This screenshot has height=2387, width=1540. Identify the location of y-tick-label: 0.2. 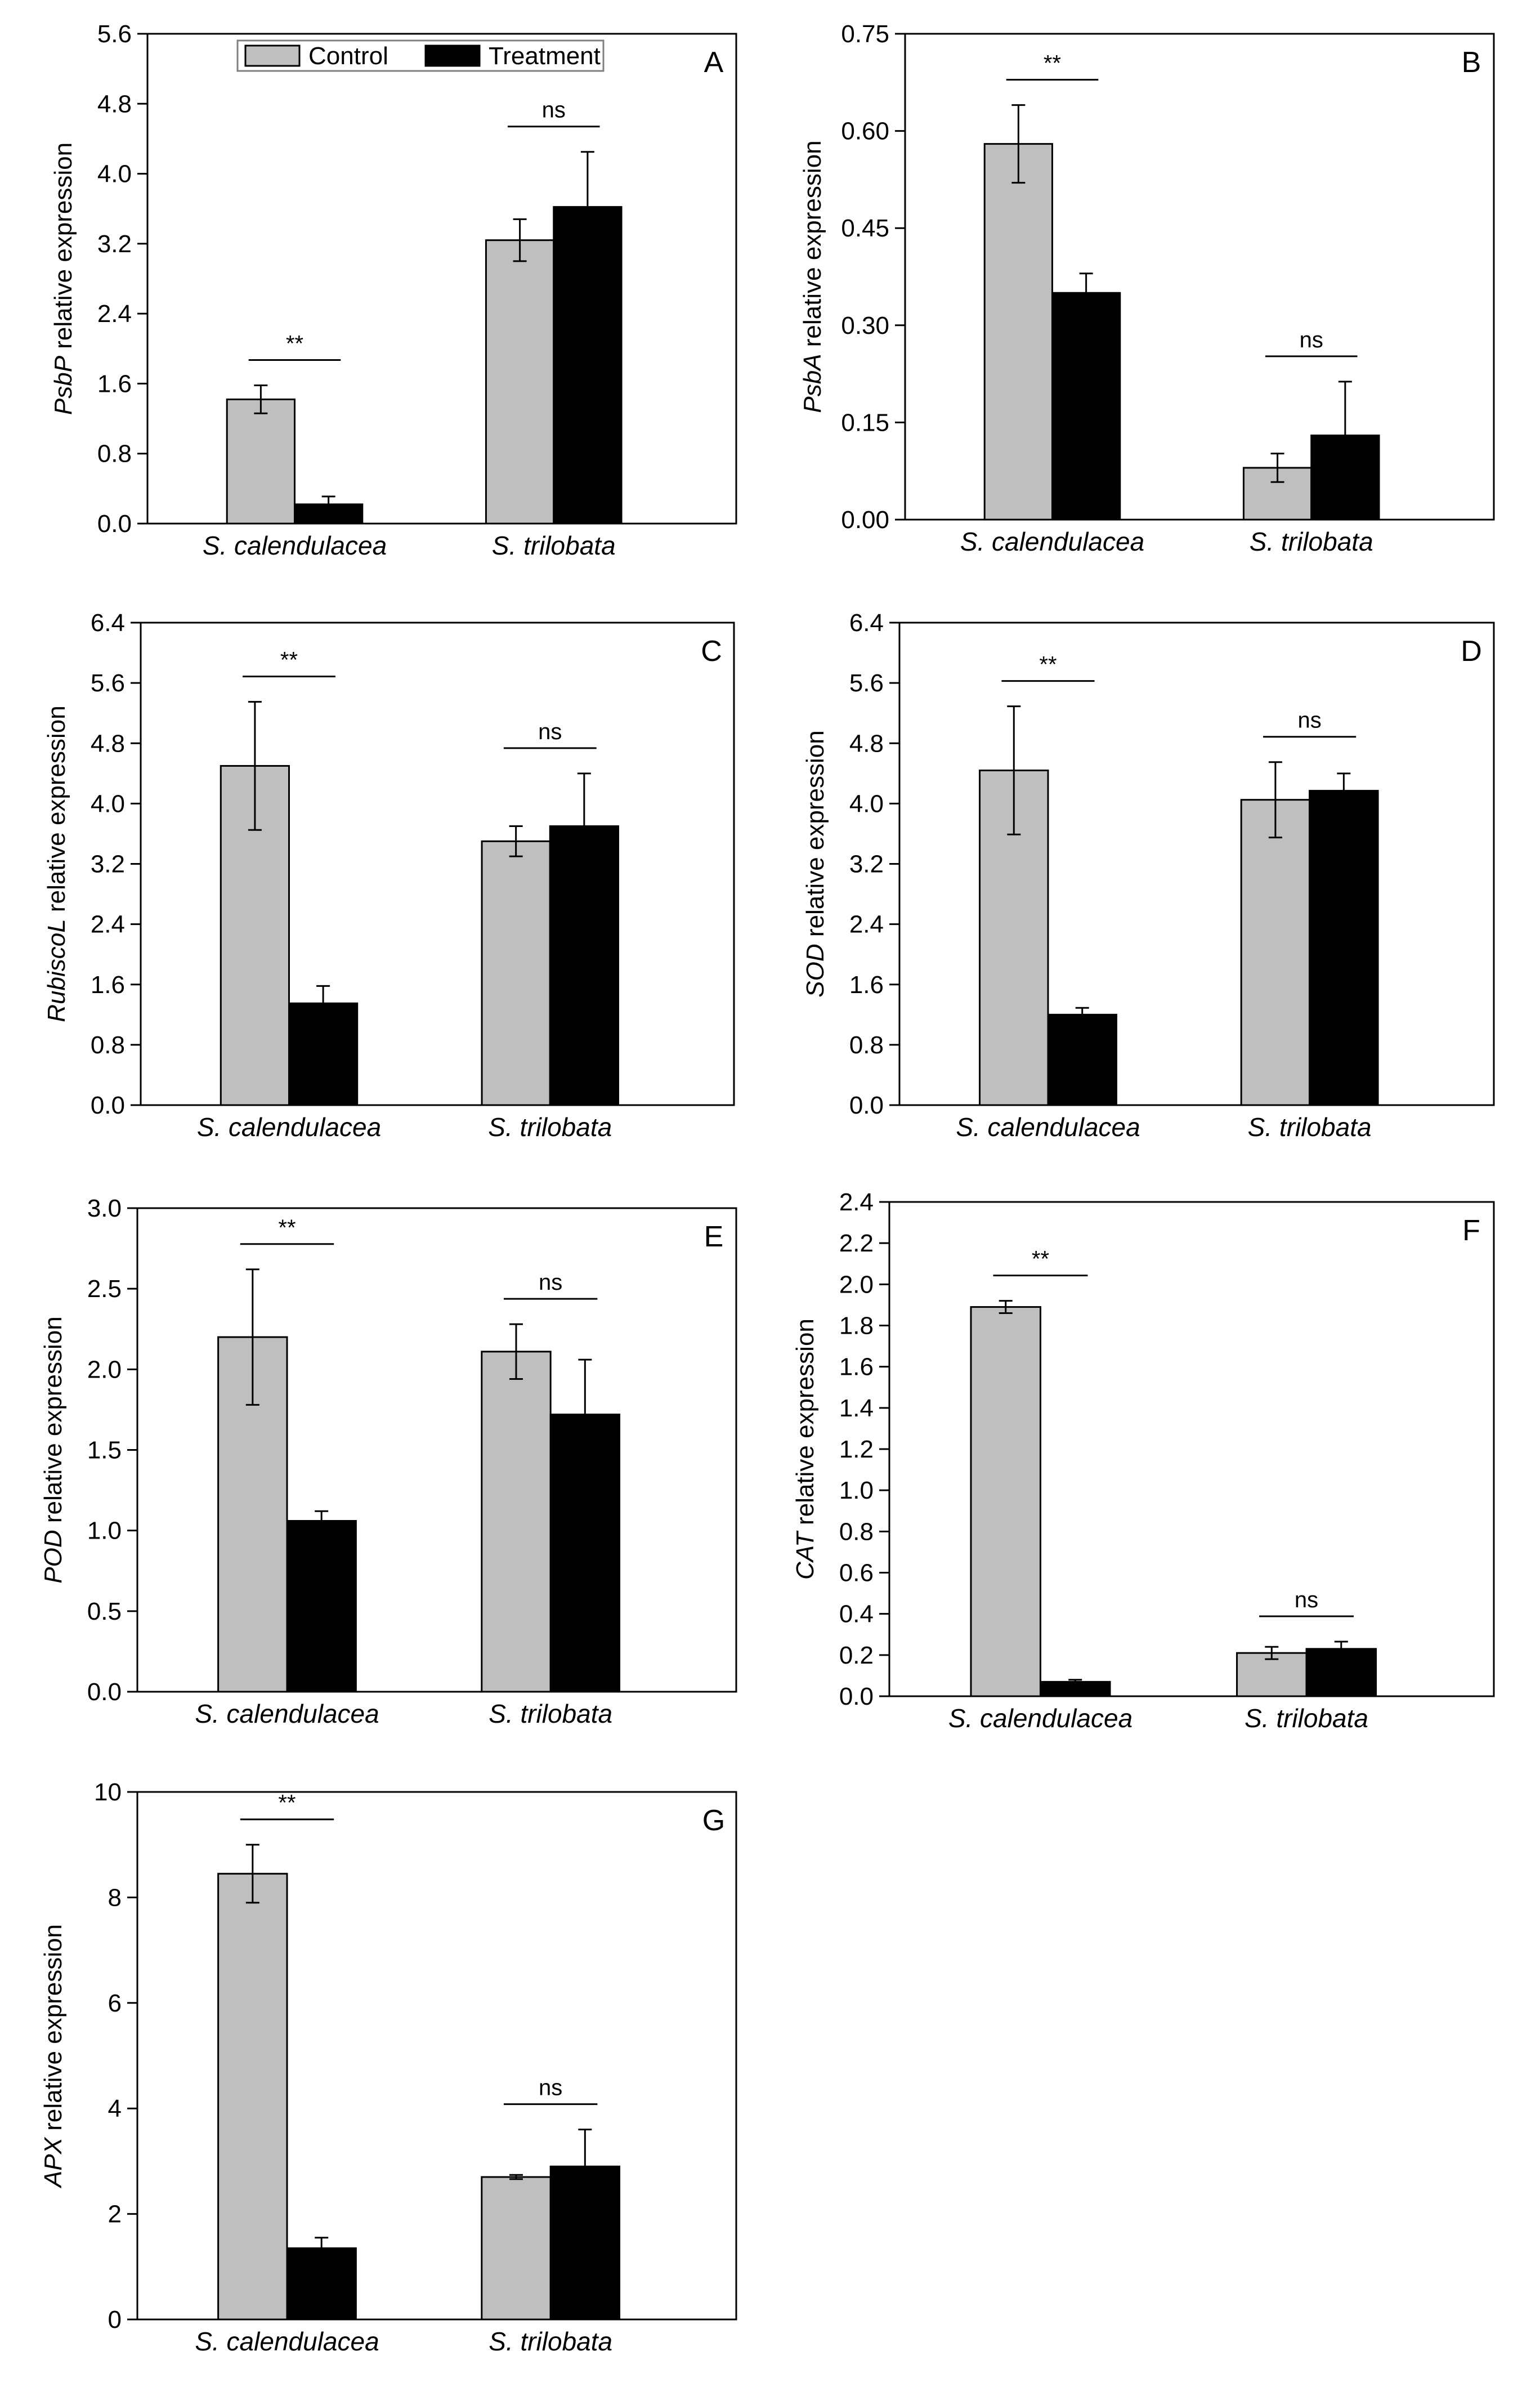
(856, 1655).